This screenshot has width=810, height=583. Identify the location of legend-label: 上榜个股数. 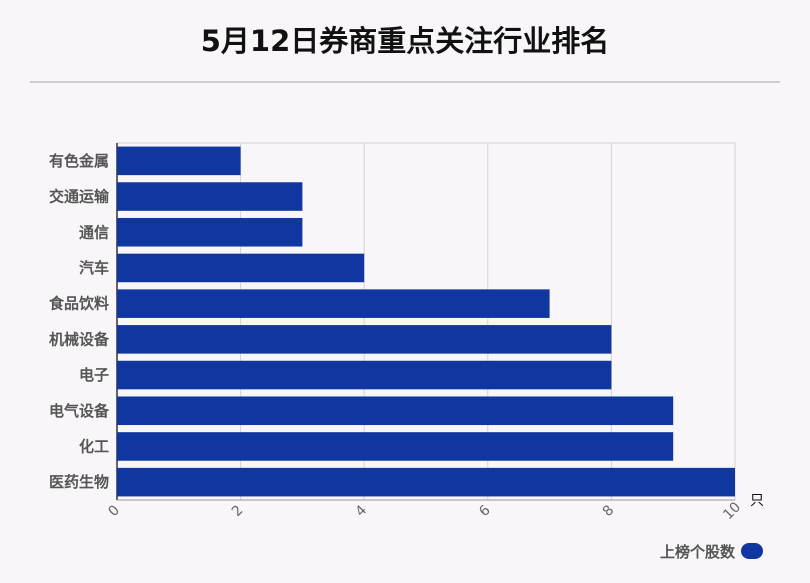
(698, 551).